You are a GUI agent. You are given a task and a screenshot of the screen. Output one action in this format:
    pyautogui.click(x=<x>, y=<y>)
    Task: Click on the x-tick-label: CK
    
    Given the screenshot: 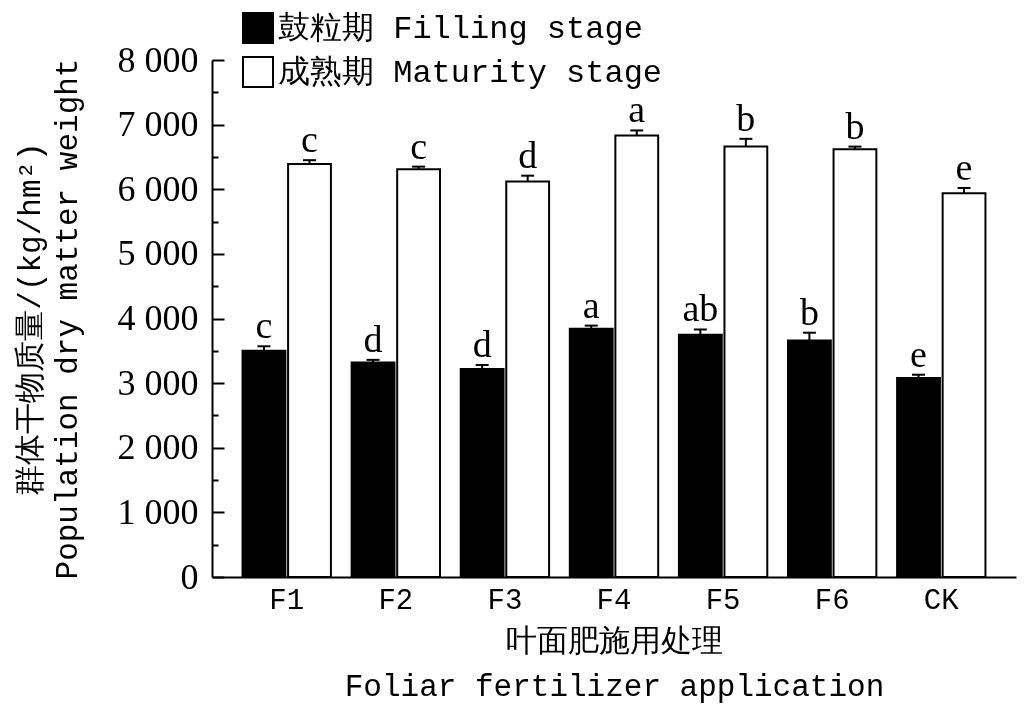 What is the action you would take?
    pyautogui.click(x=941, y=601)
    